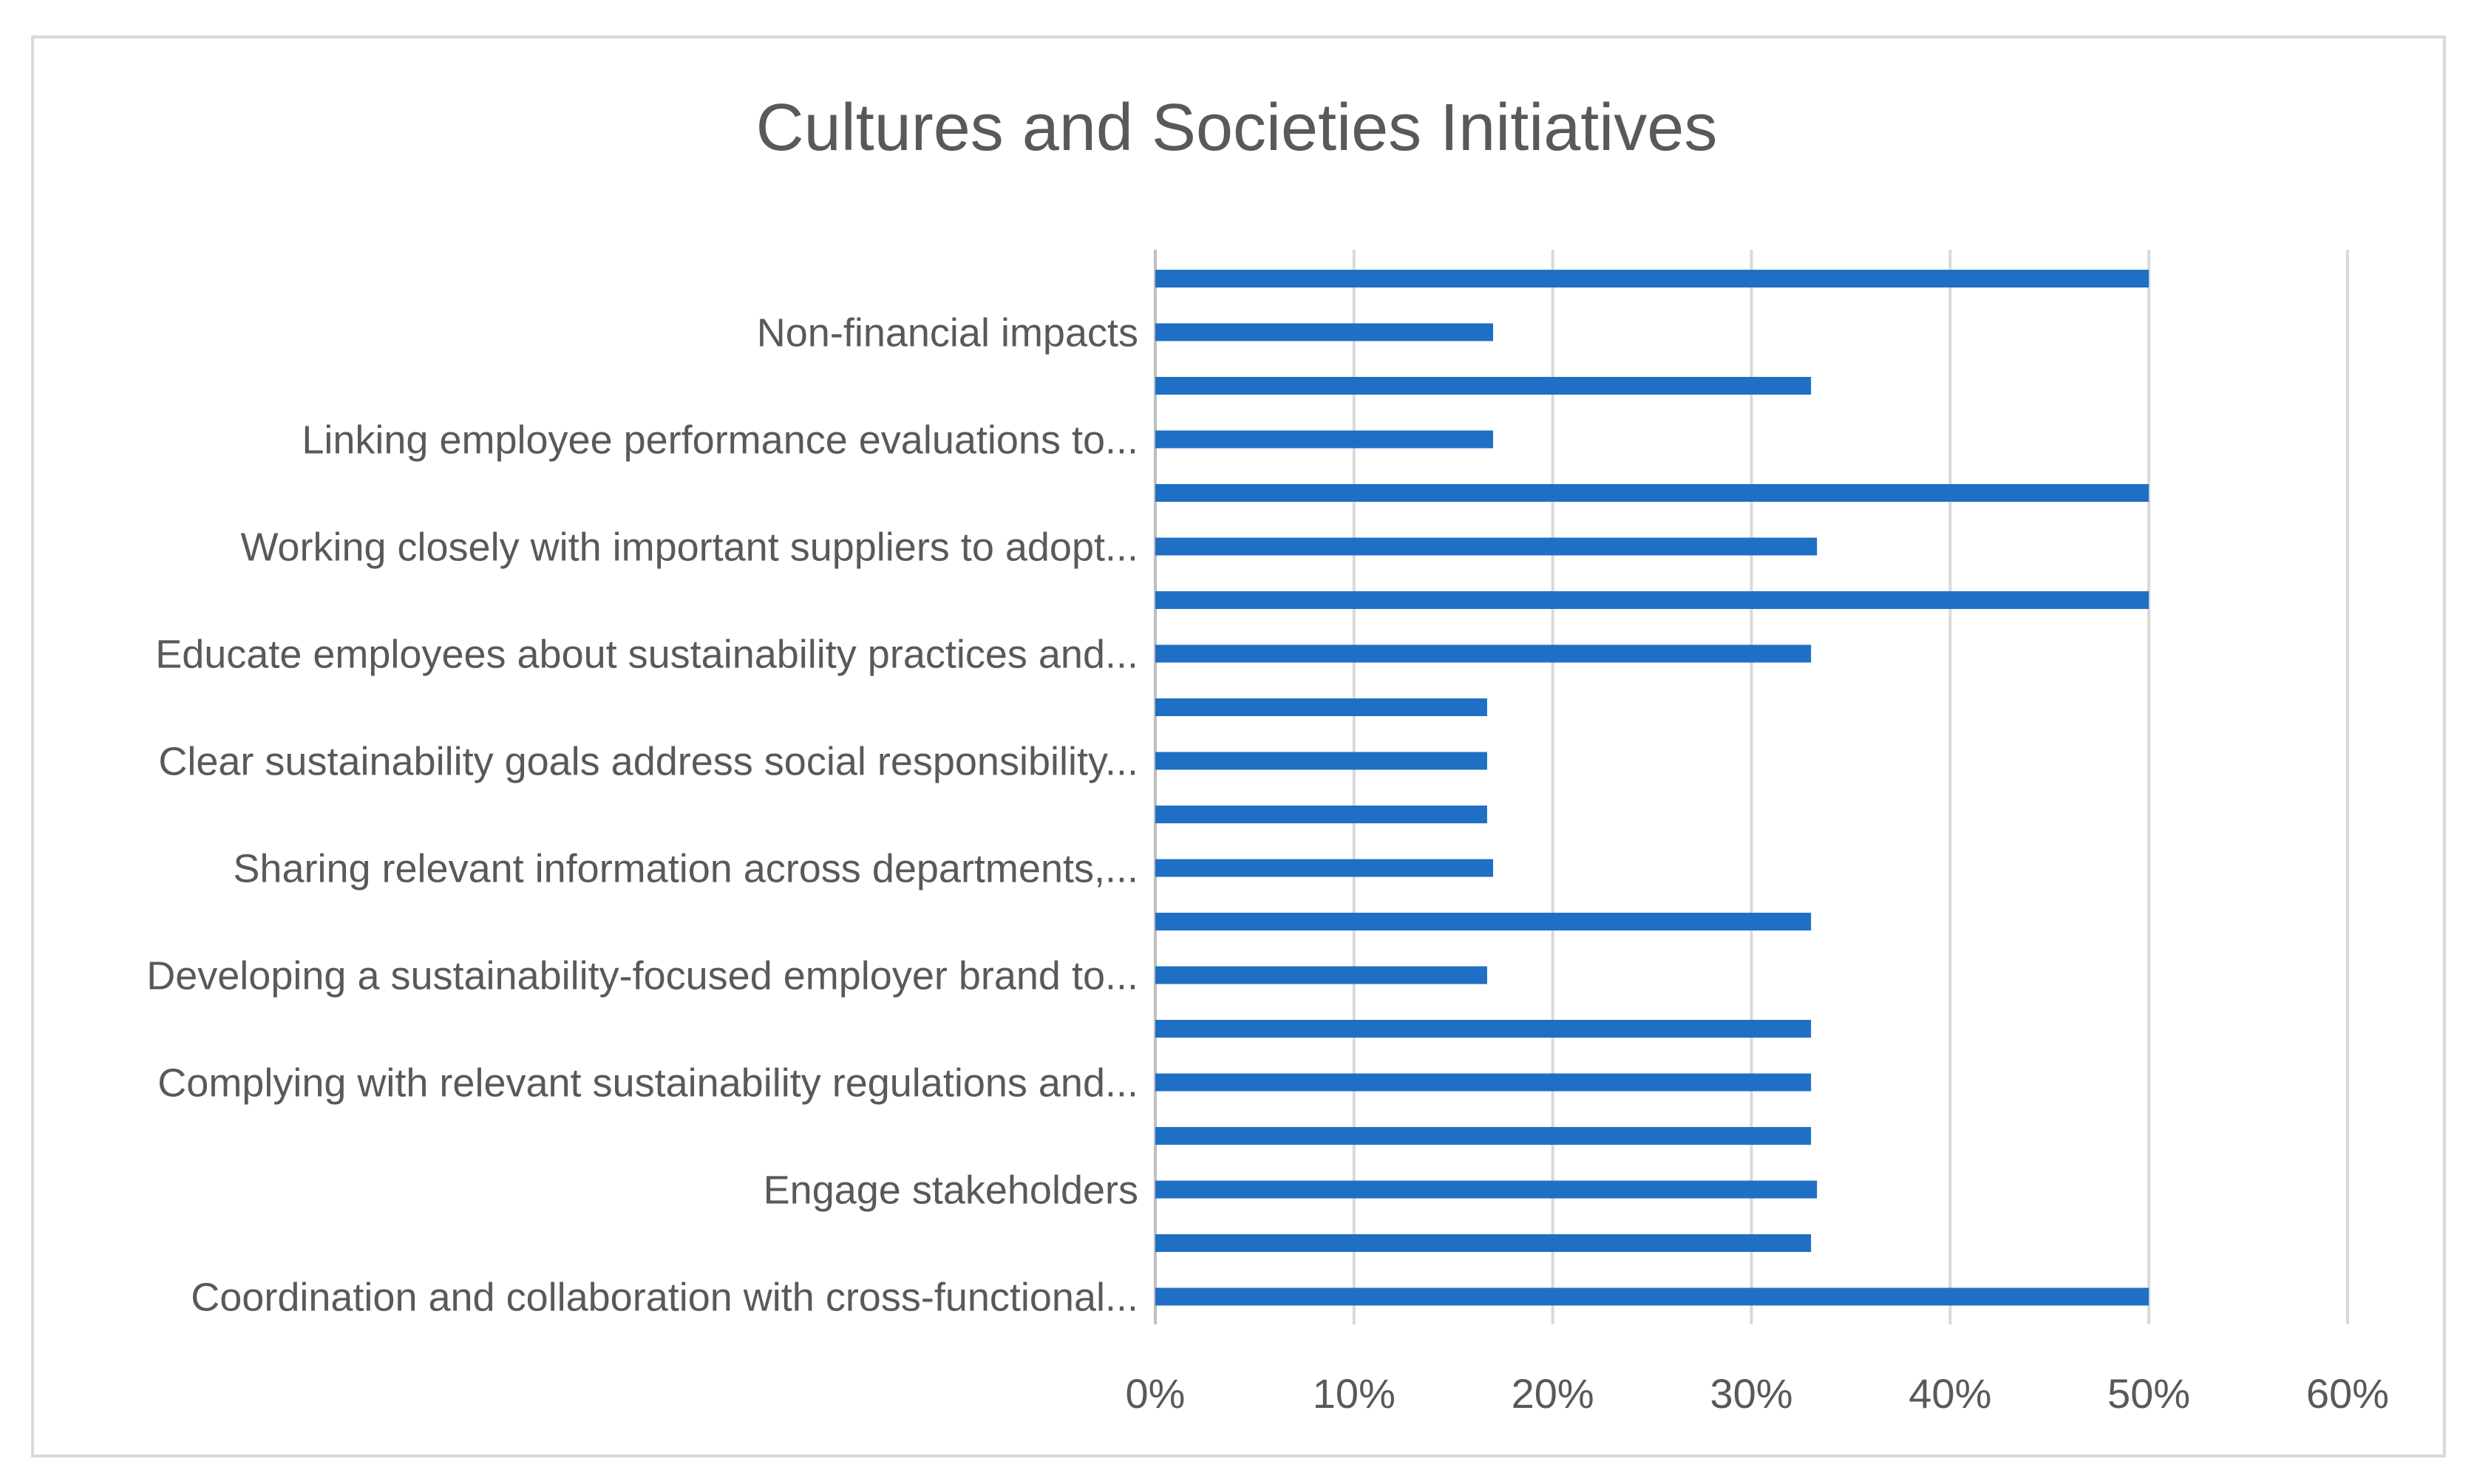 The width and height of the screenshot is (2471, 1484). What do you see at coordinates (1950, 1393) in the screenshot?
I see `x-tick-label: 40%` at bounding box center [1950, 1393].